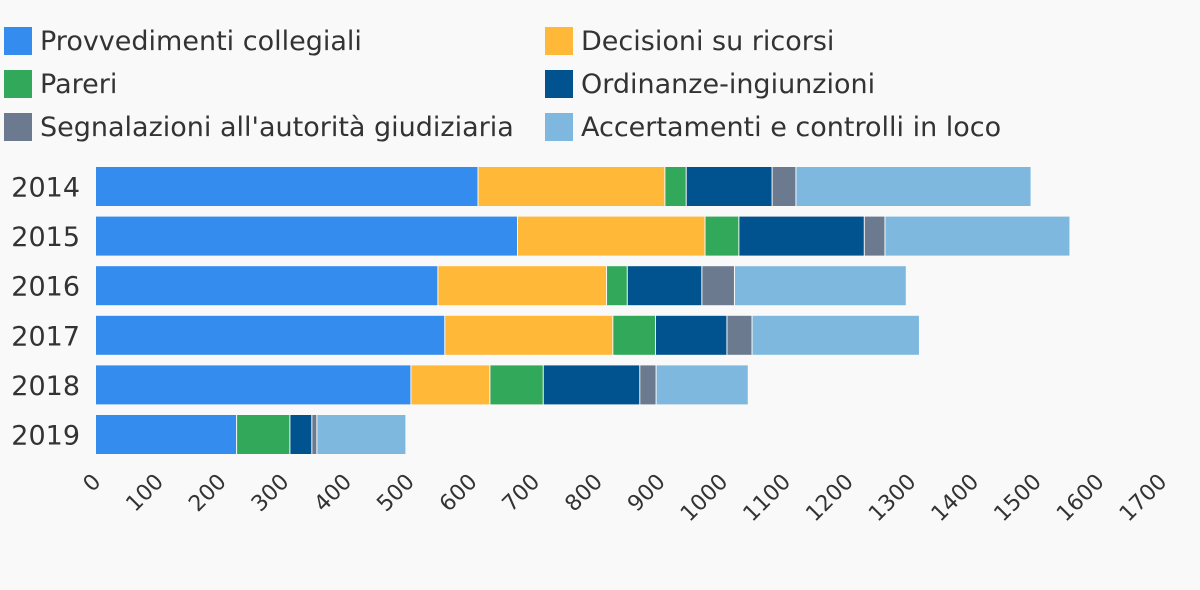  What do you see at coordinates (270, 493) in the screenshot?
I see `x-tick-label: 300` at bounding box center [270, 493].